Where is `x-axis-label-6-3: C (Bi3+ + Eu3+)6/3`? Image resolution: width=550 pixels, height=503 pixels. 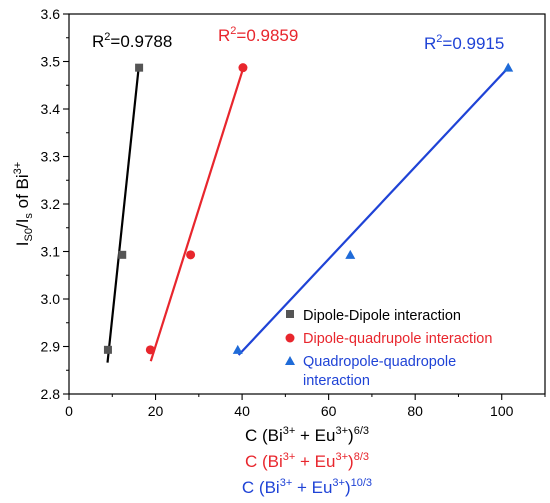
x-axis-label-6-3: C (Bi3+ + Eu3+)6/3 is located at coordinates (307, 435).